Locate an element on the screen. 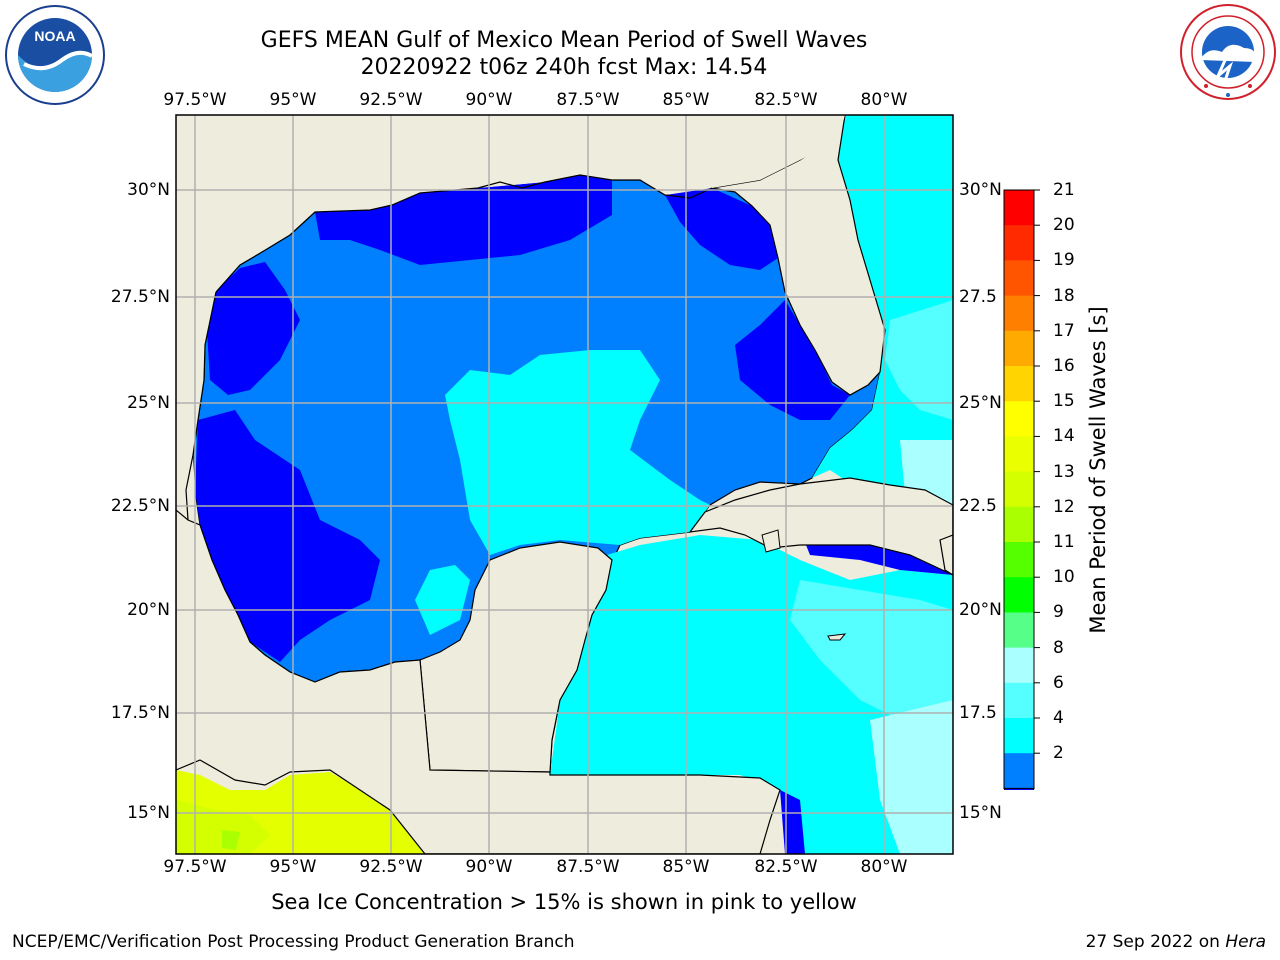  shelf-dark-blue is located at coordinates (252, 328).